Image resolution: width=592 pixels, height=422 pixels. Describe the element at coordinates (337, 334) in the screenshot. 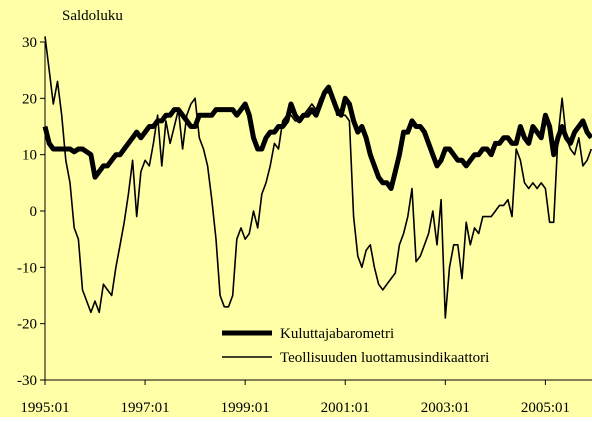

I see `legend-label: Kuluttajabarometri` at that location.